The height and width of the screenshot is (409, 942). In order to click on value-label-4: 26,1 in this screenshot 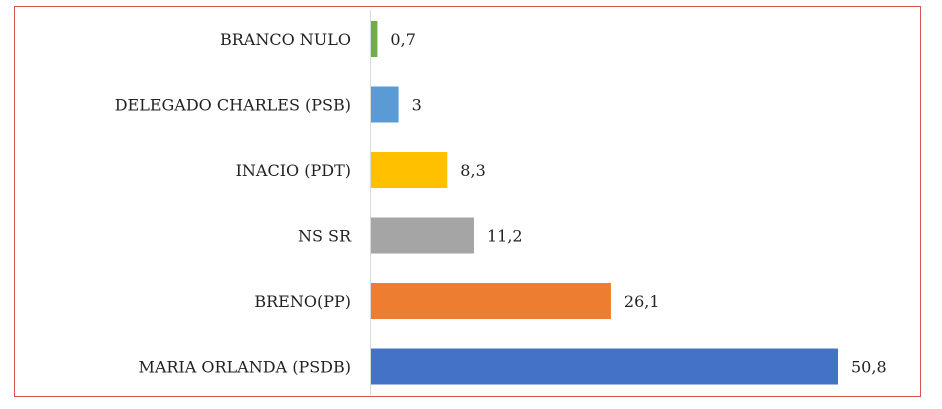, I will do `click(642, 301)`.